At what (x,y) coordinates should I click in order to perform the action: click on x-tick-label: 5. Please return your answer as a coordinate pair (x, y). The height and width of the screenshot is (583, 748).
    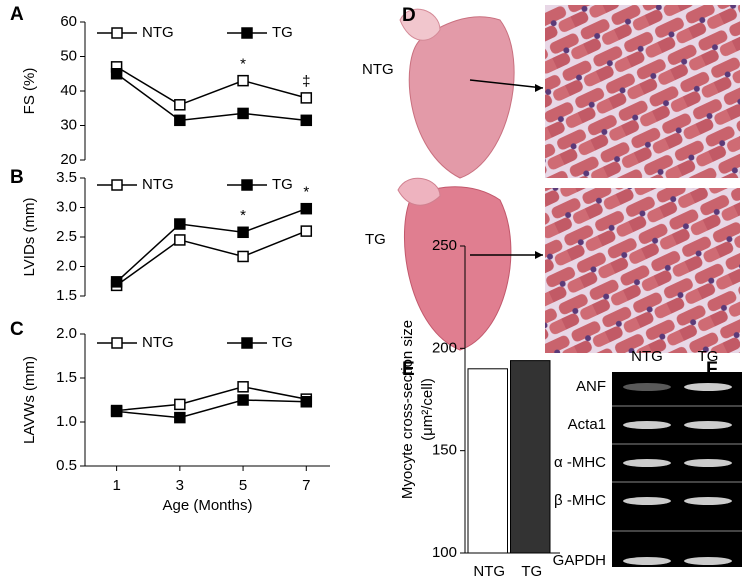
    Looking at the image, I should click on (243, 485).